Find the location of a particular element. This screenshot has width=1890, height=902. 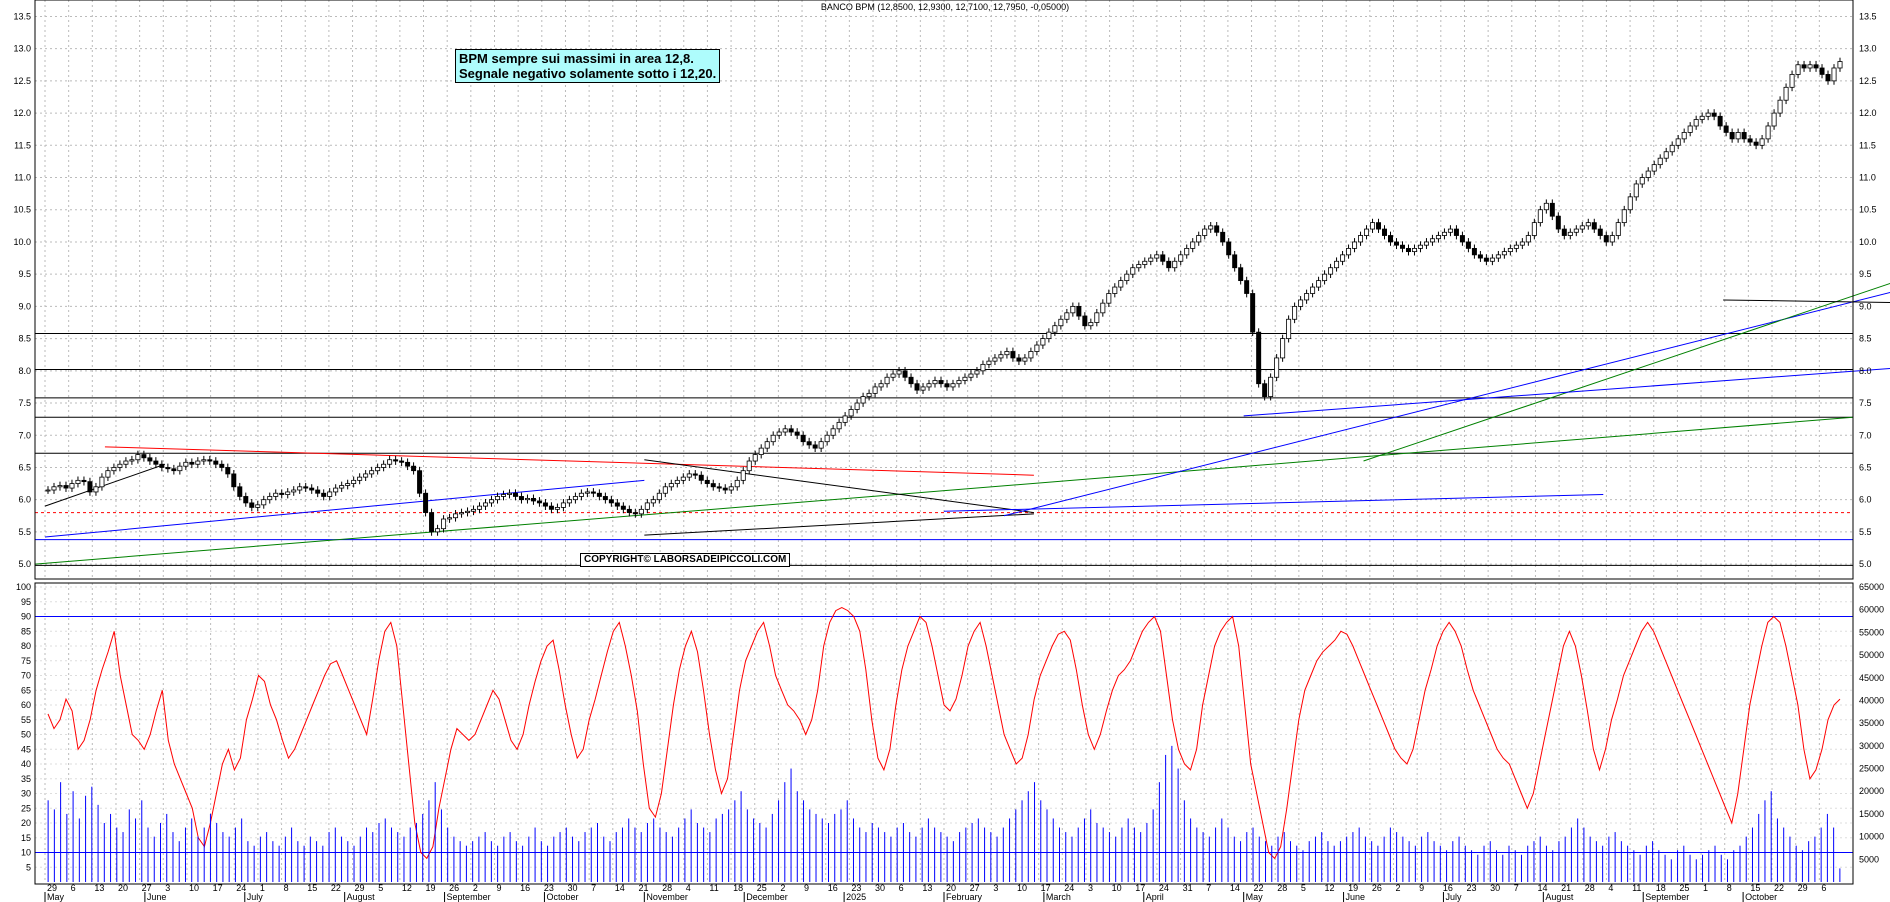

osc-y-tick-label: 15 is located at coordinates (26, 838).